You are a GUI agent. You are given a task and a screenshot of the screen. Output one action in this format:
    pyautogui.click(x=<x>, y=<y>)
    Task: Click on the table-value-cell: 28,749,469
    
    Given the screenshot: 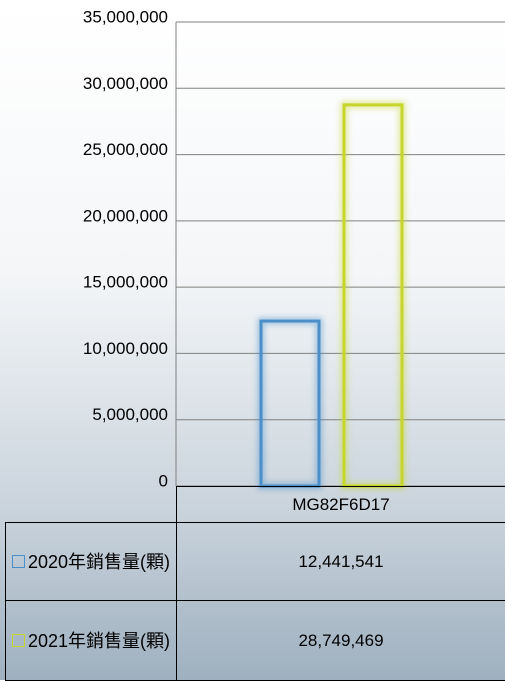 What is the action you would take?
    pyautogui.click(x=340, y=640)
    